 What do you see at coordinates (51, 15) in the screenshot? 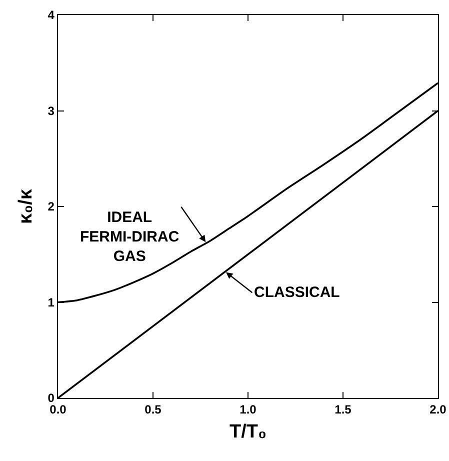
I see `y-tick-label: 4` at bounding box center [51, 15].